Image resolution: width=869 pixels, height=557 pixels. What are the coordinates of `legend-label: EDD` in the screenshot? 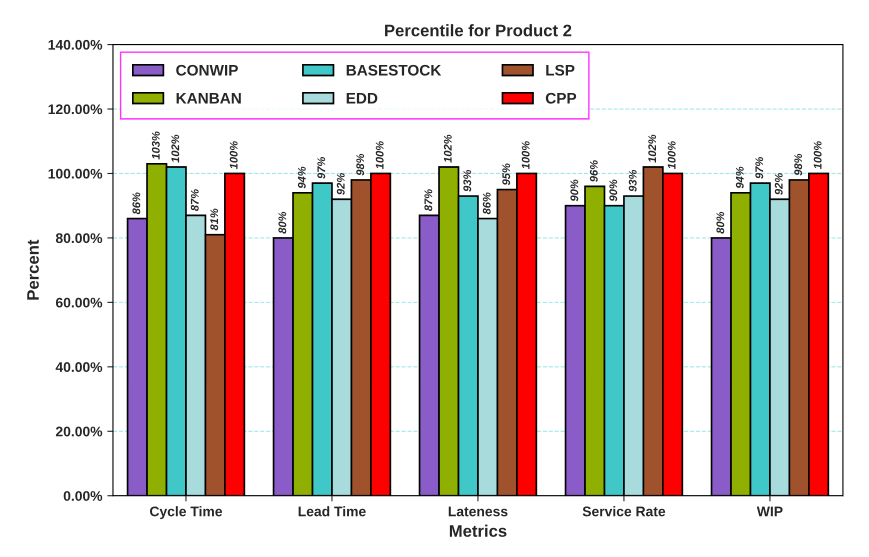 It's located at (362, 98).